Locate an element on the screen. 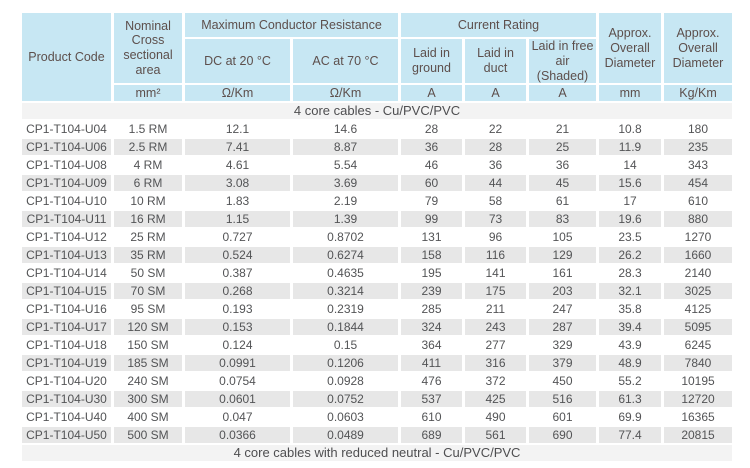 The image size is (750, 468). cell: CP1-T104-U20 is located at coordinates (66, 381).